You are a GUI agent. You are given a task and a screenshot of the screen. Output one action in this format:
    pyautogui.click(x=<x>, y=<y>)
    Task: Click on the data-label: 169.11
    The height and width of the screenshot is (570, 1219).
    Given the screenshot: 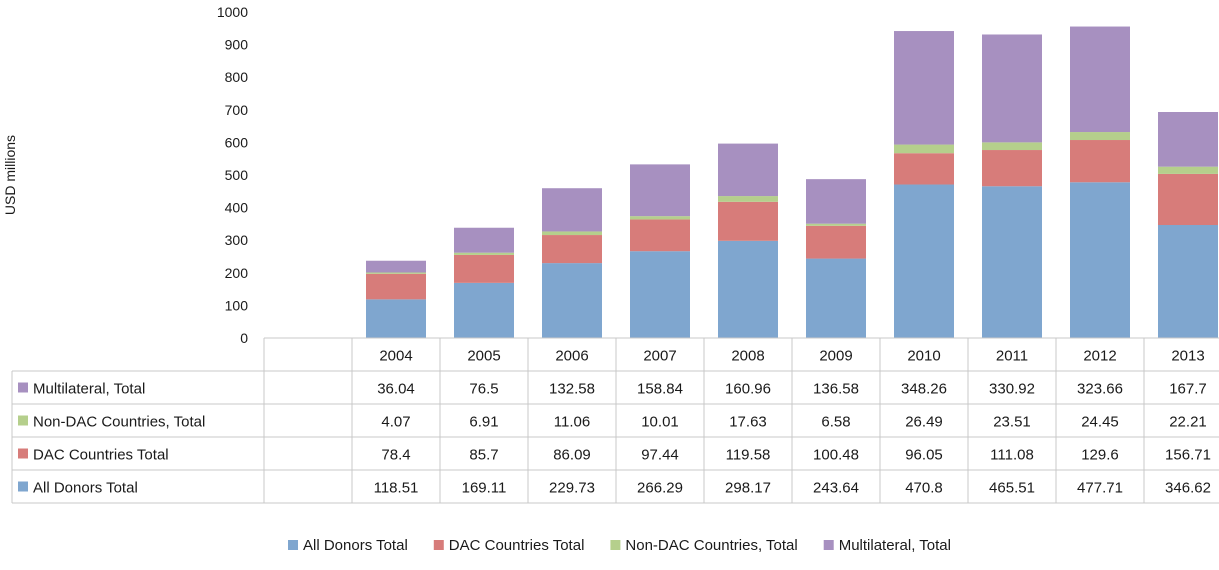 What is the action you would take?
    pyautogui.click(x=484, y=488)
    